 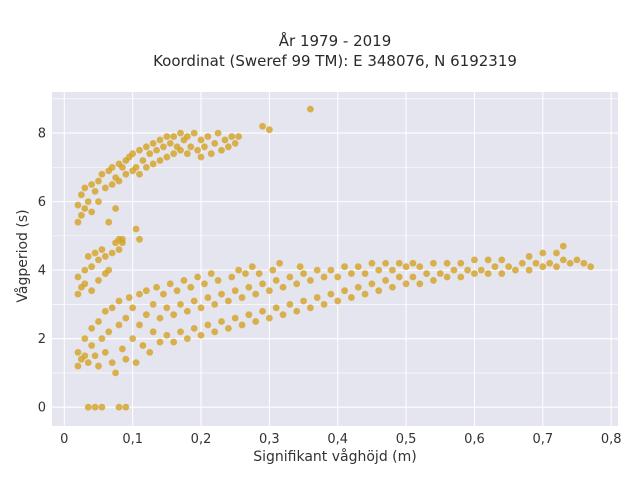 I want to click on x-tick-labels: 0 0,1 0,2 0,3 0,4 0,5 0,6 0,7 0,8, so click(x=340, y=439).